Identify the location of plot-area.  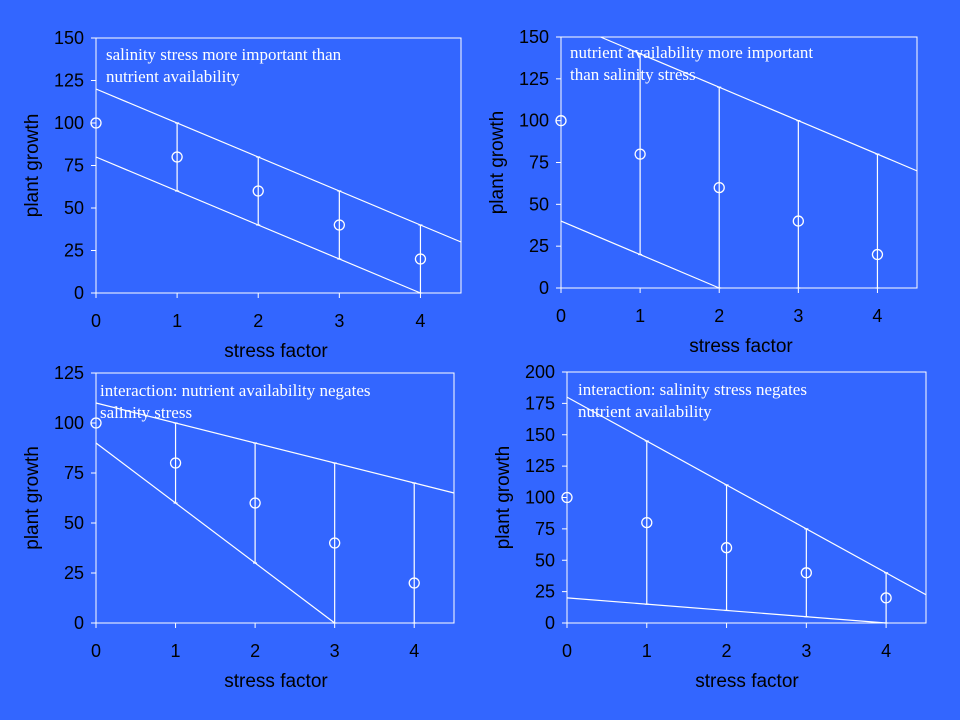
(275, 498).